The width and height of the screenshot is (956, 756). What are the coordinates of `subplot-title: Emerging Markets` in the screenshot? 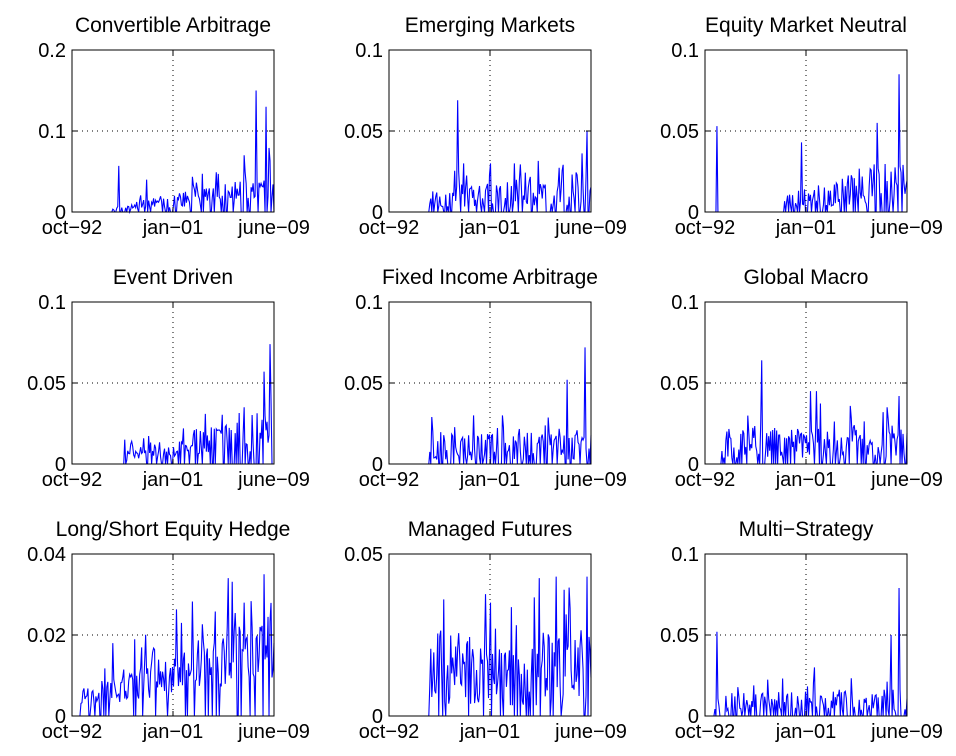 It's located at (490, 25).